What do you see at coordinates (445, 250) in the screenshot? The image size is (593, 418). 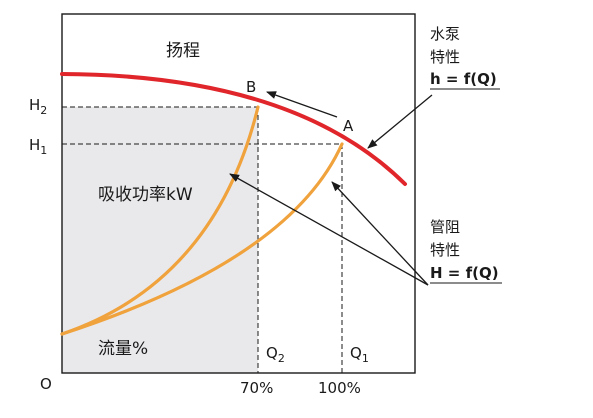 I see `system-annotation-line2: 特性` at bounding box center [445, 250].